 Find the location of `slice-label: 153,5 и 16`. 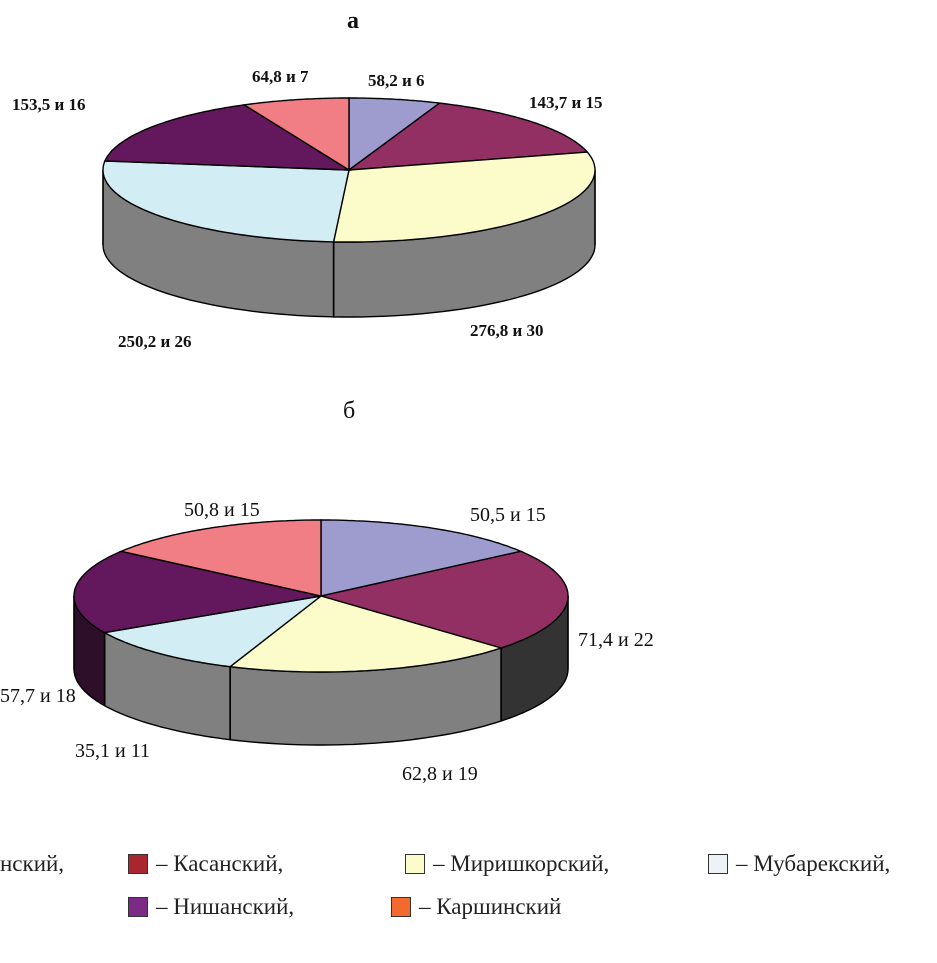

slice-label: 153,5 и 16 is located at coordinates (49, 104).